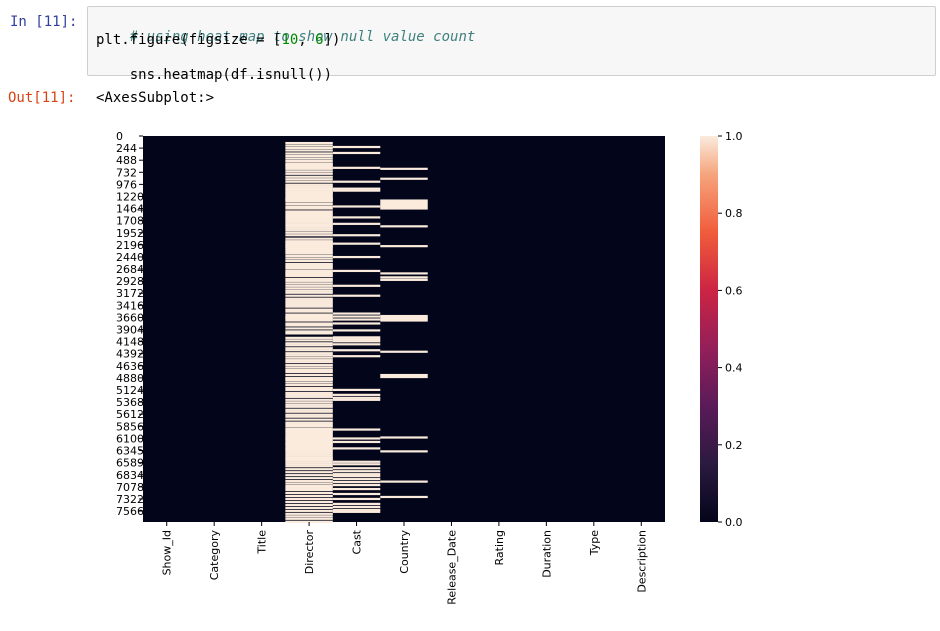 The height and width of the screenshot is (631, 940). What do you see at coordinates (499, 547) in the screenshot?
I see `x-tick-label: Rating` at bounding box center [499, 547].